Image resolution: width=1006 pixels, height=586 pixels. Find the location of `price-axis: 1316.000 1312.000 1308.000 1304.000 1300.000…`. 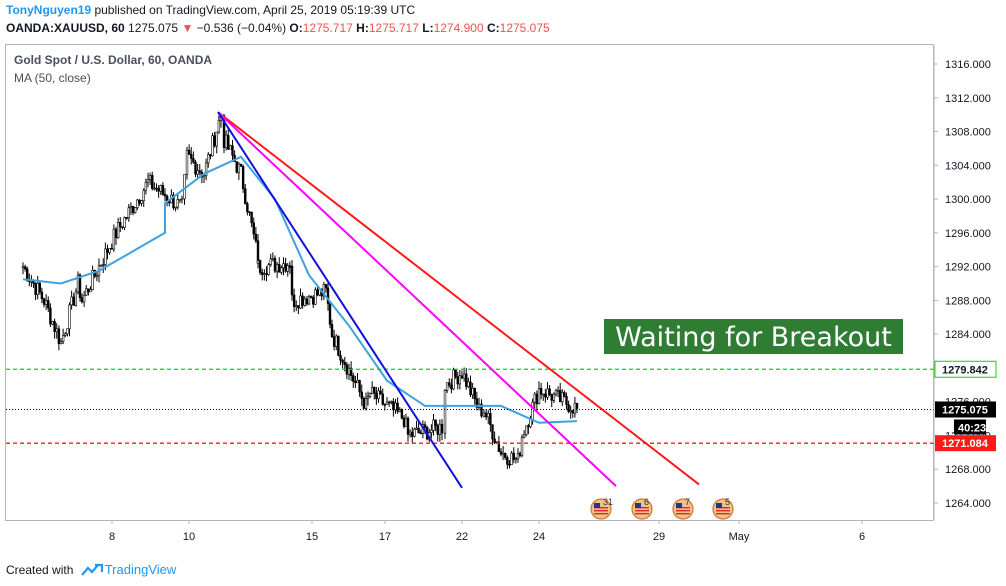

price-axis: 1316.000 1312.000 1308.000 1304.000 1300.000… is located at coordinates (965, 284).